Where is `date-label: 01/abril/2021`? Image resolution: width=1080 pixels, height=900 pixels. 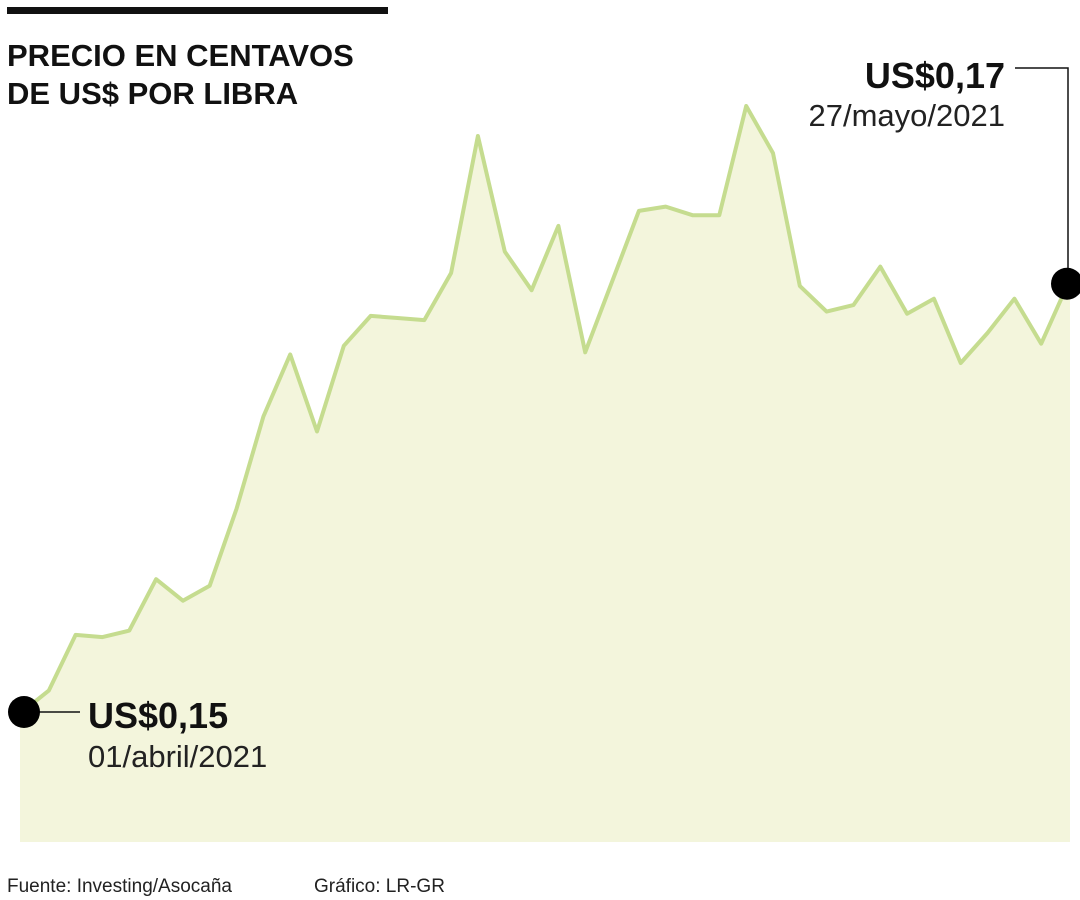 date-label: 01/abril/2021 is located at coordinates (177, 756).